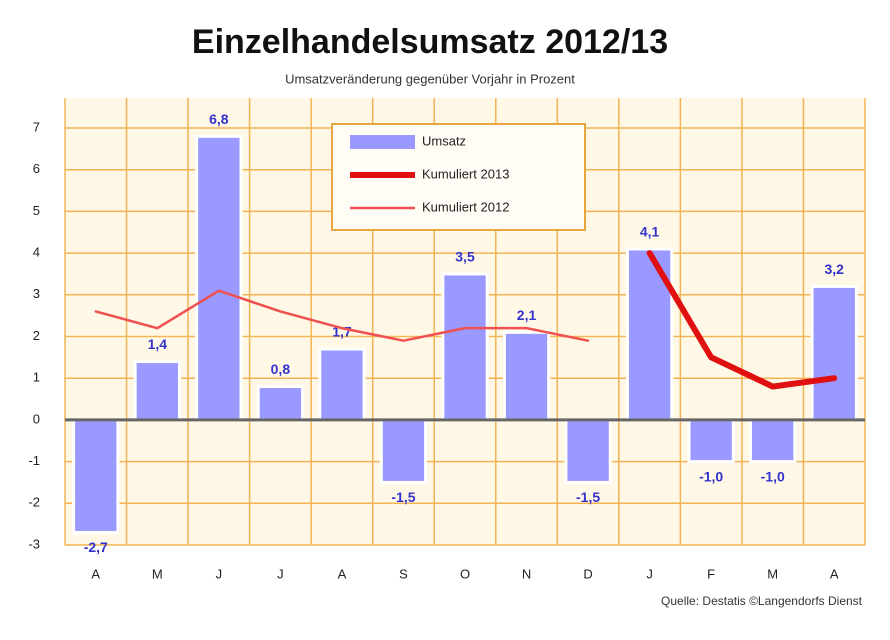 This screenshot has height=640, width=890. I want to click on value-label: 0,8, so click(281, 369).